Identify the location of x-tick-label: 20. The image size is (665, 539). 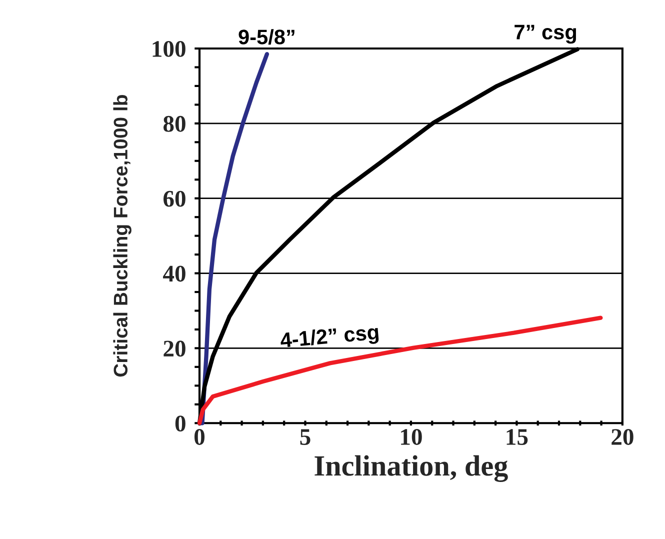
(623, 437).